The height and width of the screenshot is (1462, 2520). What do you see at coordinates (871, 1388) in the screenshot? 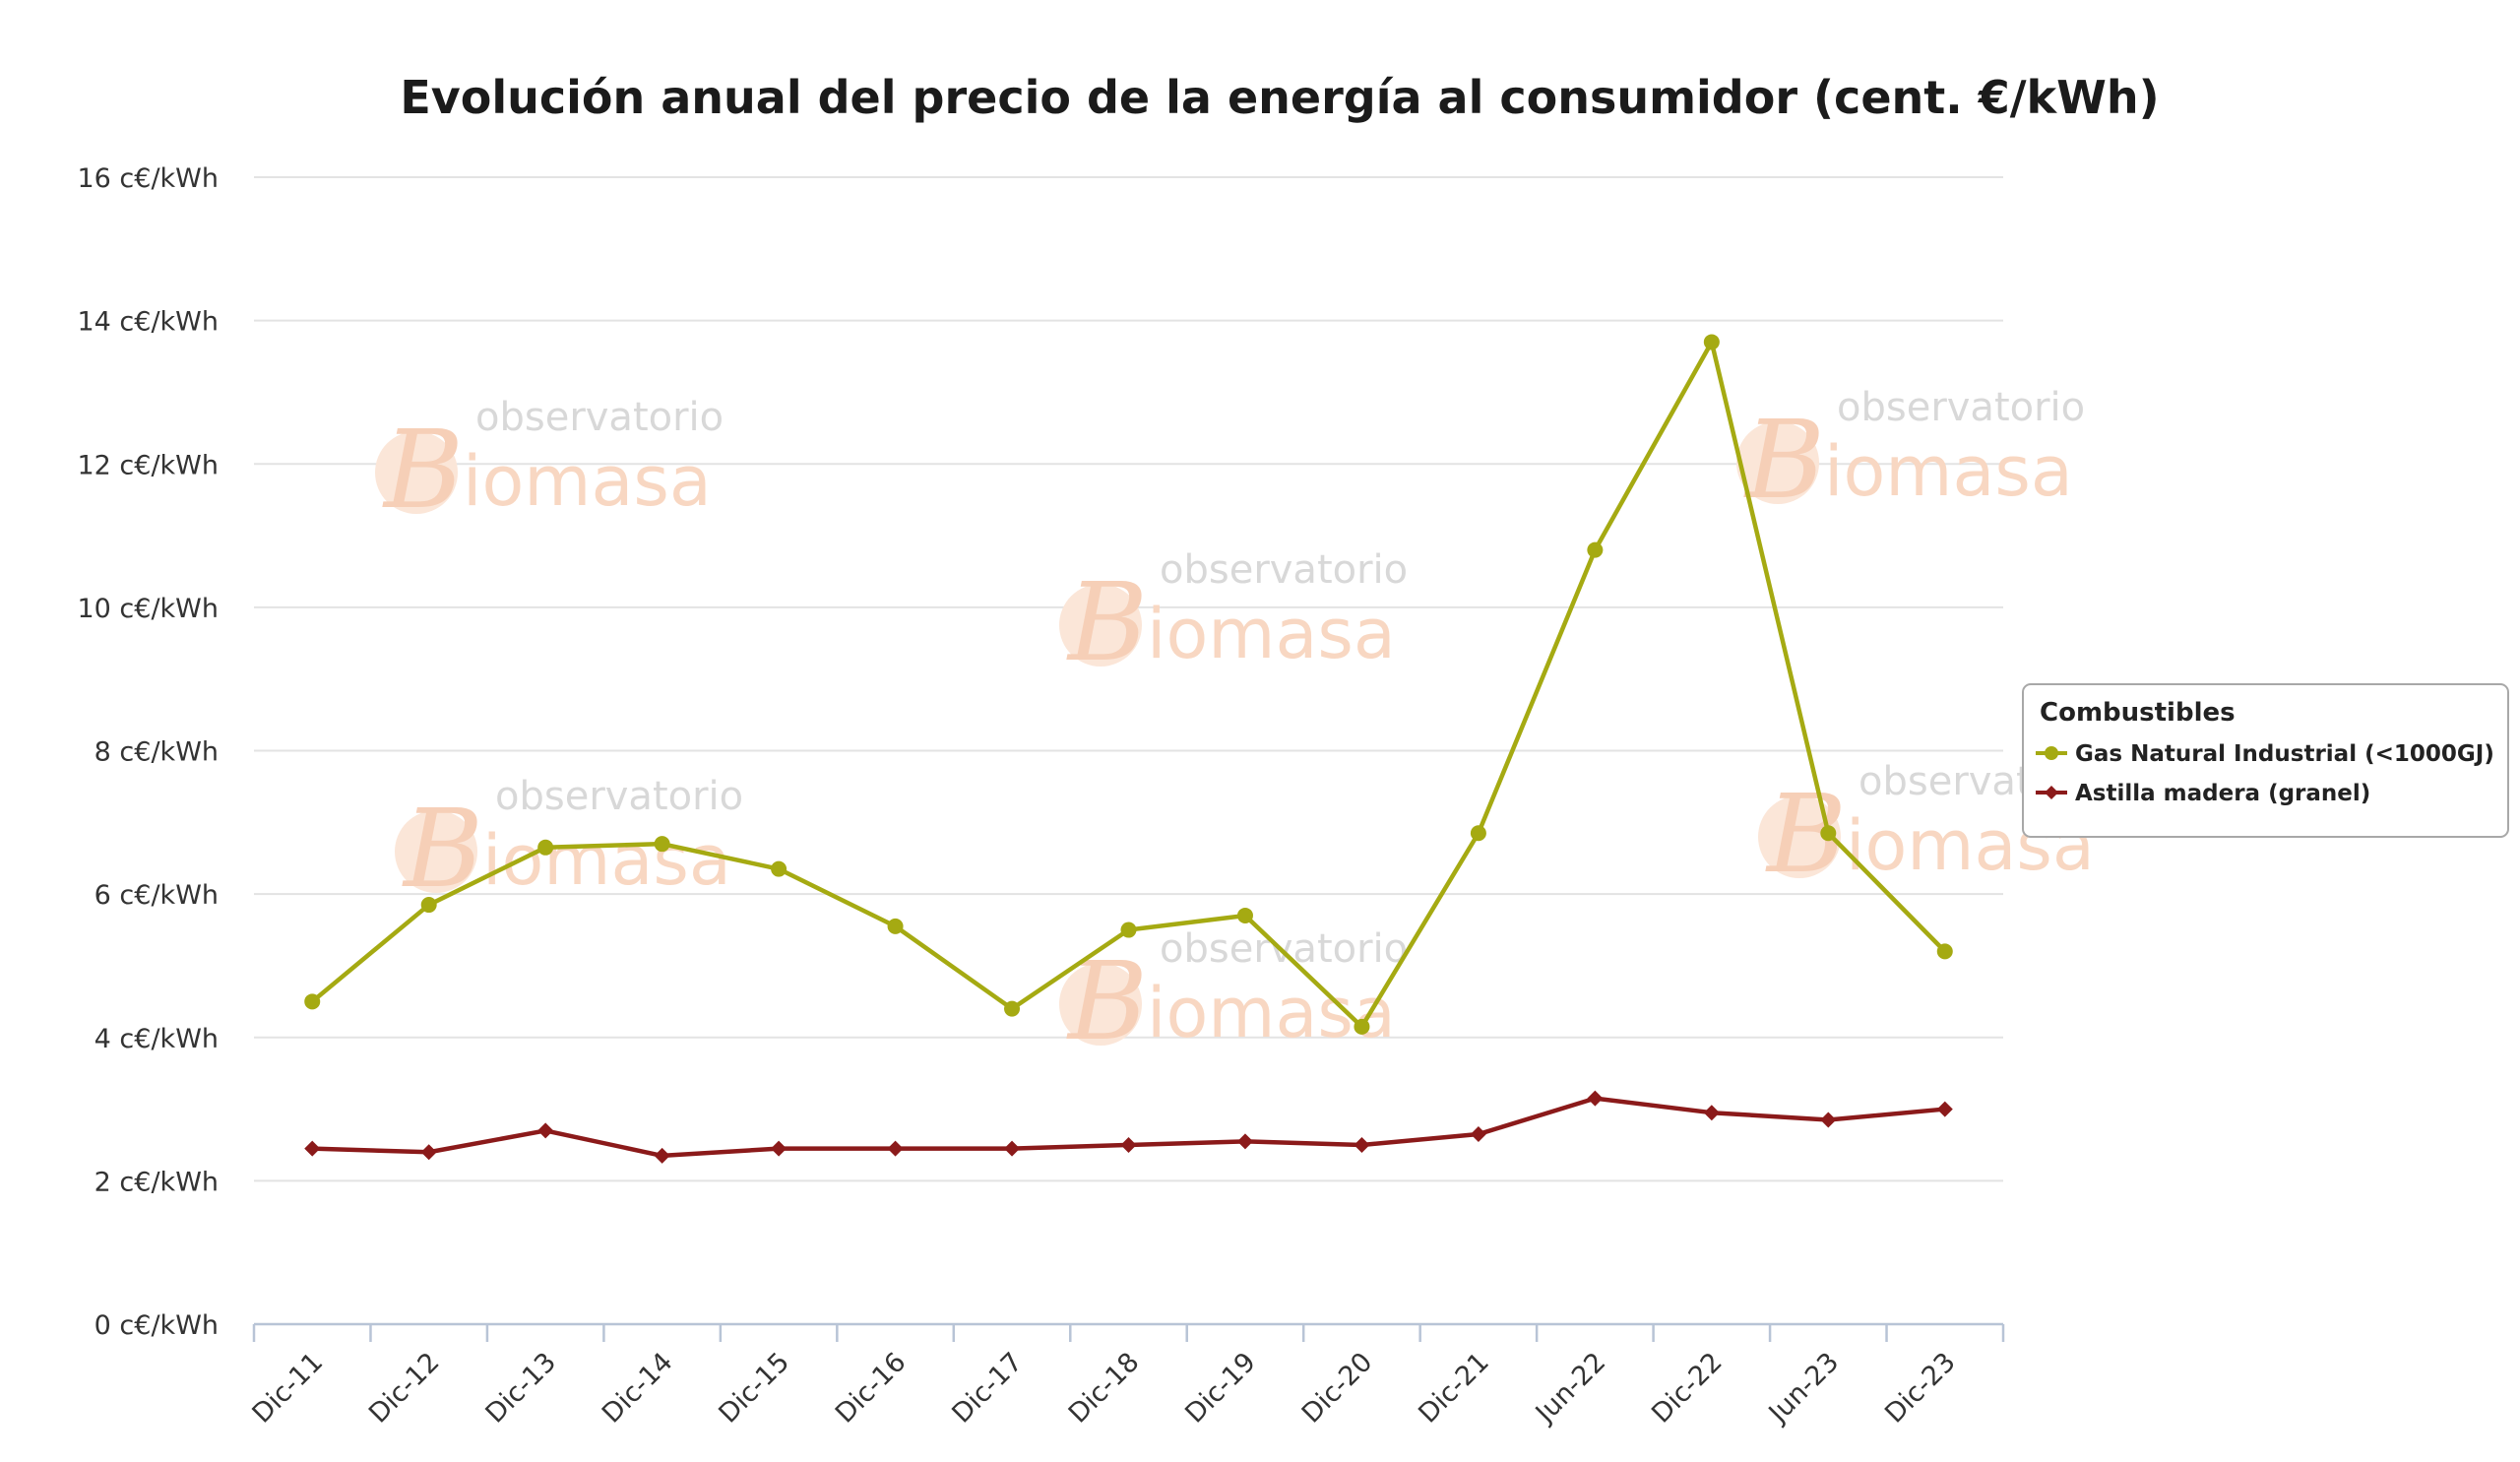
I see `x-tick-label: Dic-16` at bounding box center [871, 1388].